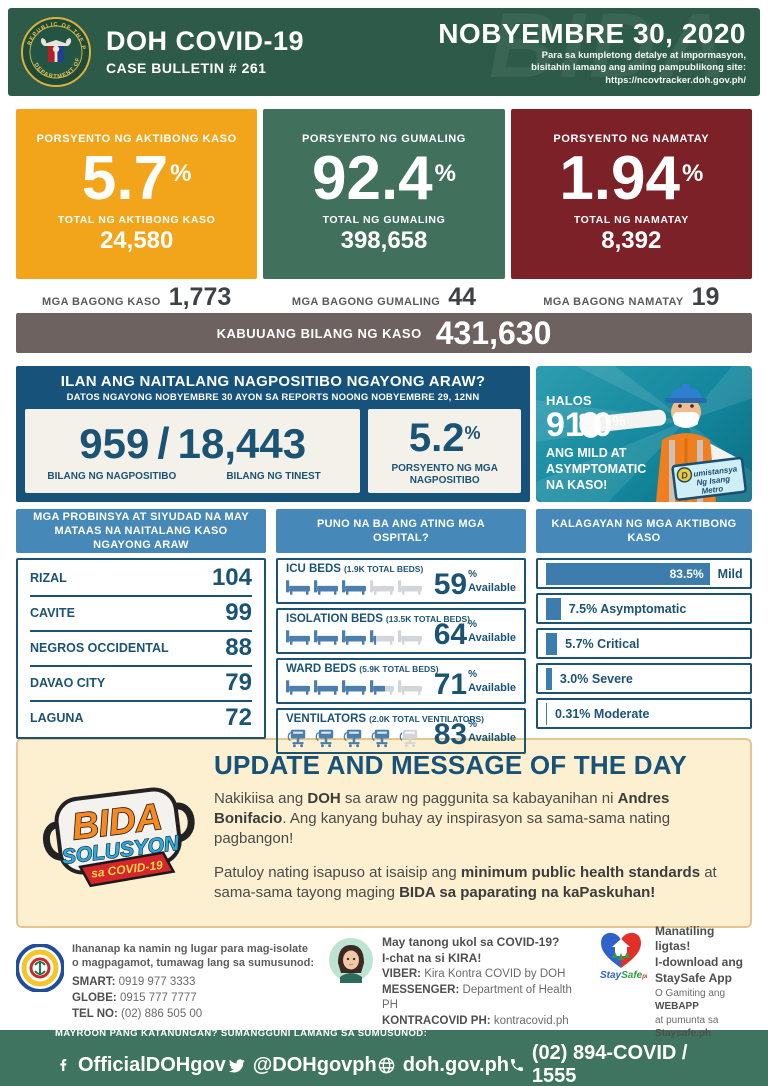 This screenshot has width=768, height=1086. Describe the element at coordinates (592, 33) in the screenshot. I see `bulletin-date: NOBYEMBRE 30, 2020` at that location.